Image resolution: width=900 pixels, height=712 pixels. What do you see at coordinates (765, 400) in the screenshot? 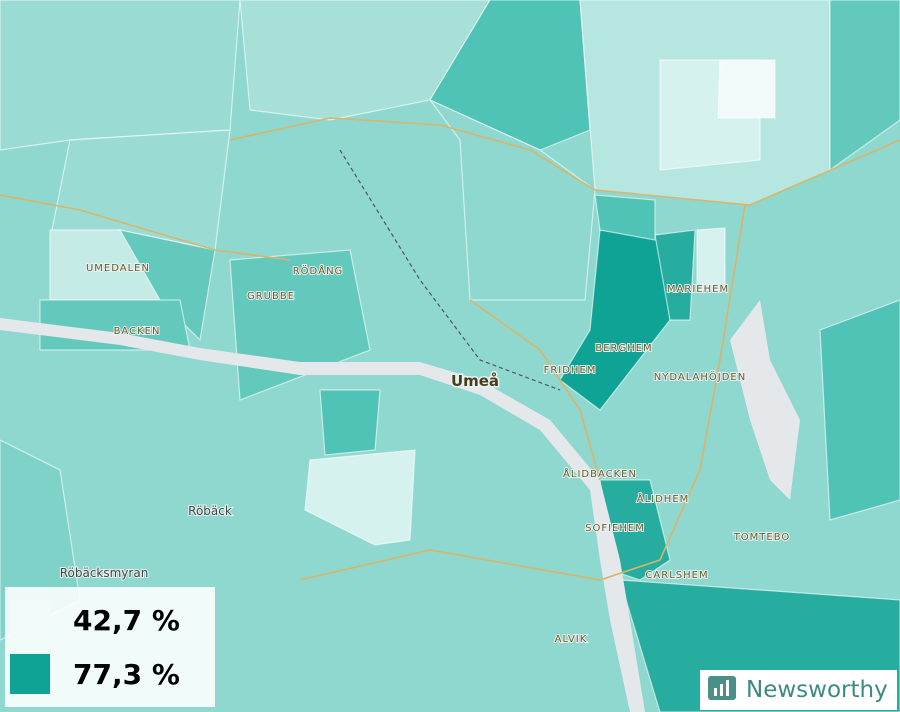
I see `lake` at bounding box center [765, 400].